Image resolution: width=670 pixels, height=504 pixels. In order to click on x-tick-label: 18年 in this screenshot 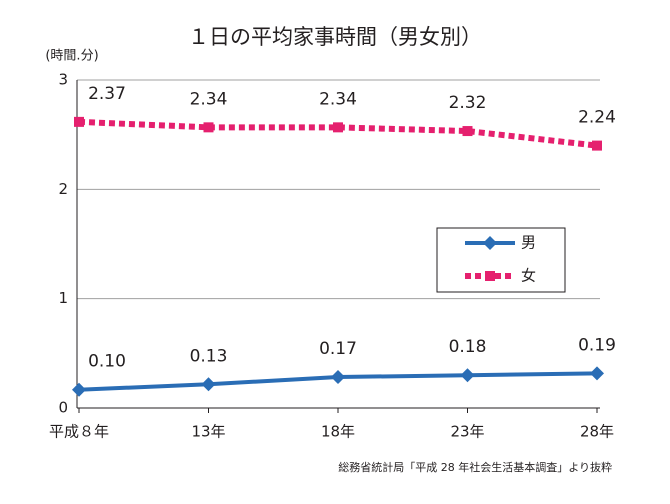, I will do `click(338, 432)`.